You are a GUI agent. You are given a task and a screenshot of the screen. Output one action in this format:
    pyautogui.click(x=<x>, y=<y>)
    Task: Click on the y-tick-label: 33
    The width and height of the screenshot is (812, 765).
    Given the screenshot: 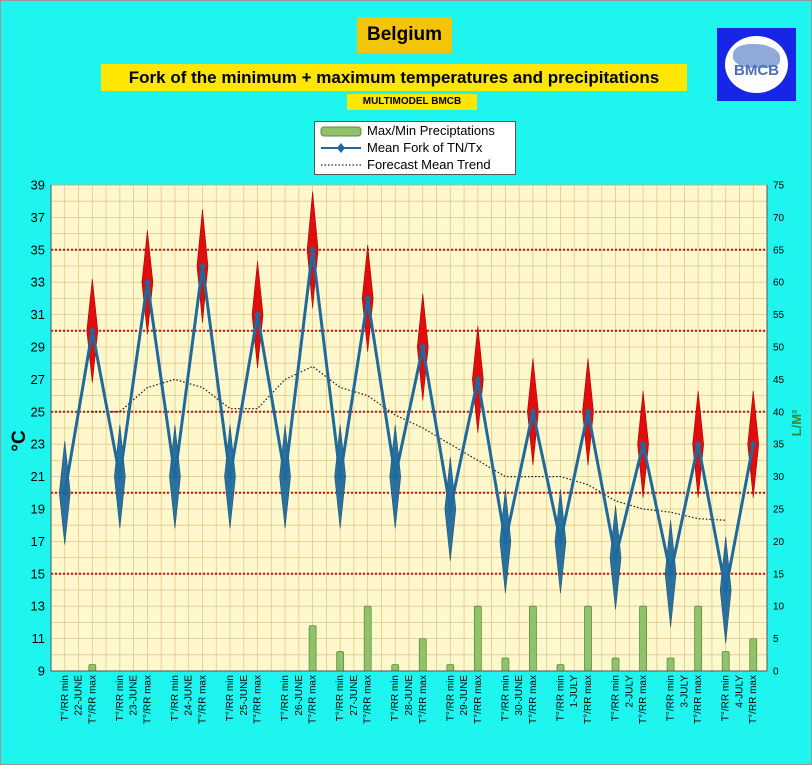 What is the action you would take?
    pyautogui.click(x=38, y=282)
    